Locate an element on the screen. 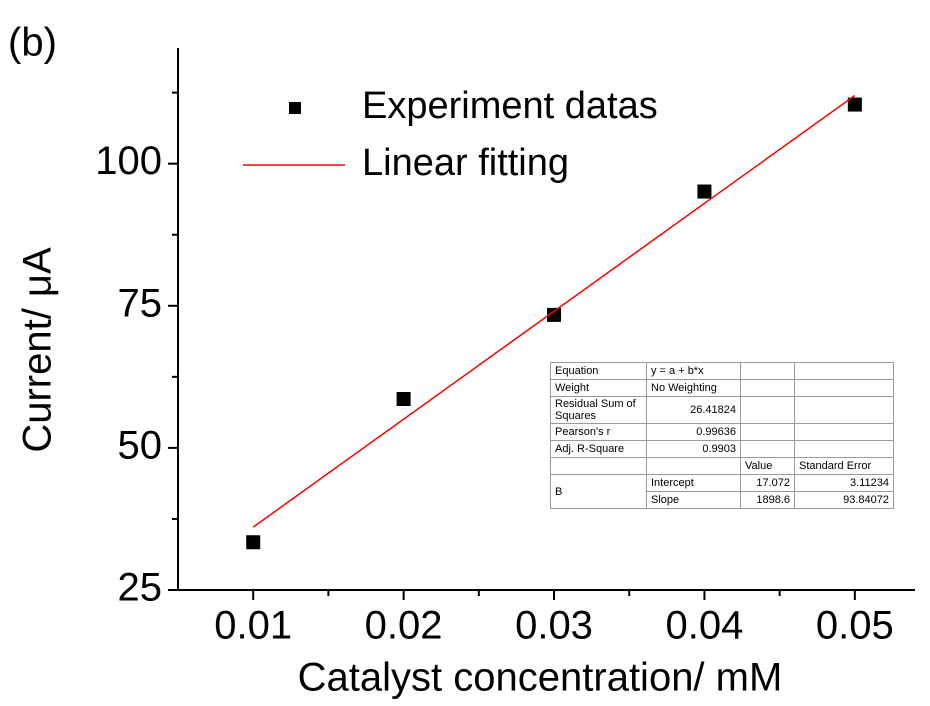 Image resolution: width=930 pixels, height=706 pixels. y-axis-label: Current/ μA is located at coordinates (38, 350).